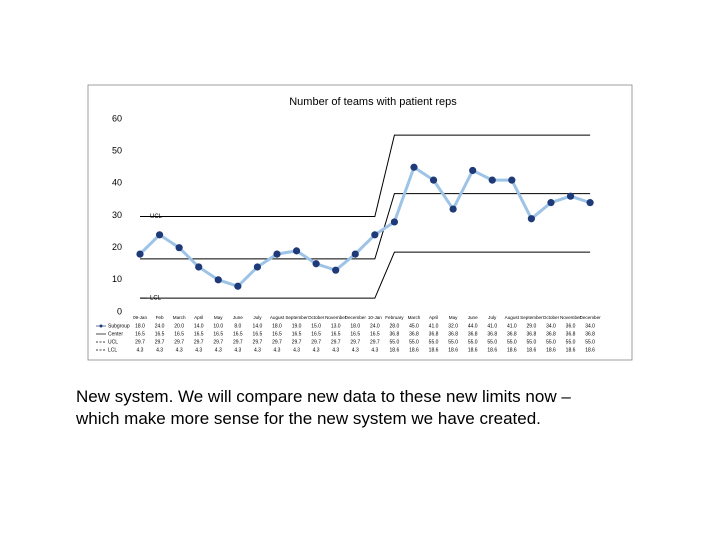  I want to click on y-tick-label: 60, so click(117, 118).